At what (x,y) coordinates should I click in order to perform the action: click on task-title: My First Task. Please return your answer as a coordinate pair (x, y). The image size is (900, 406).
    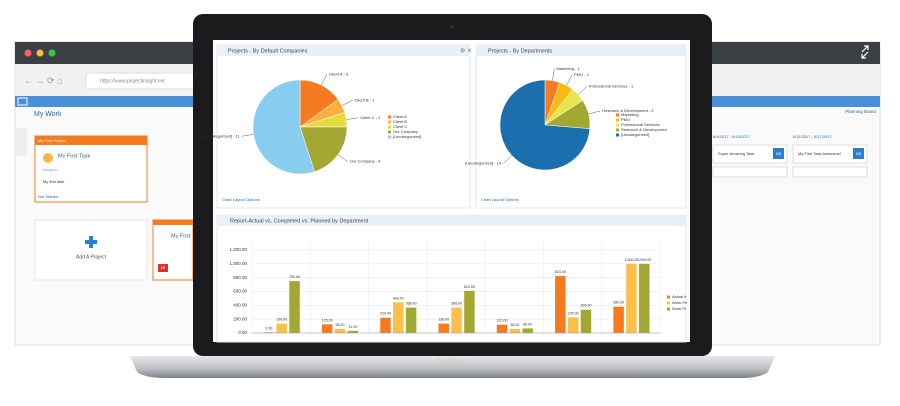
    Looking at the image, I should click on (74, 156).